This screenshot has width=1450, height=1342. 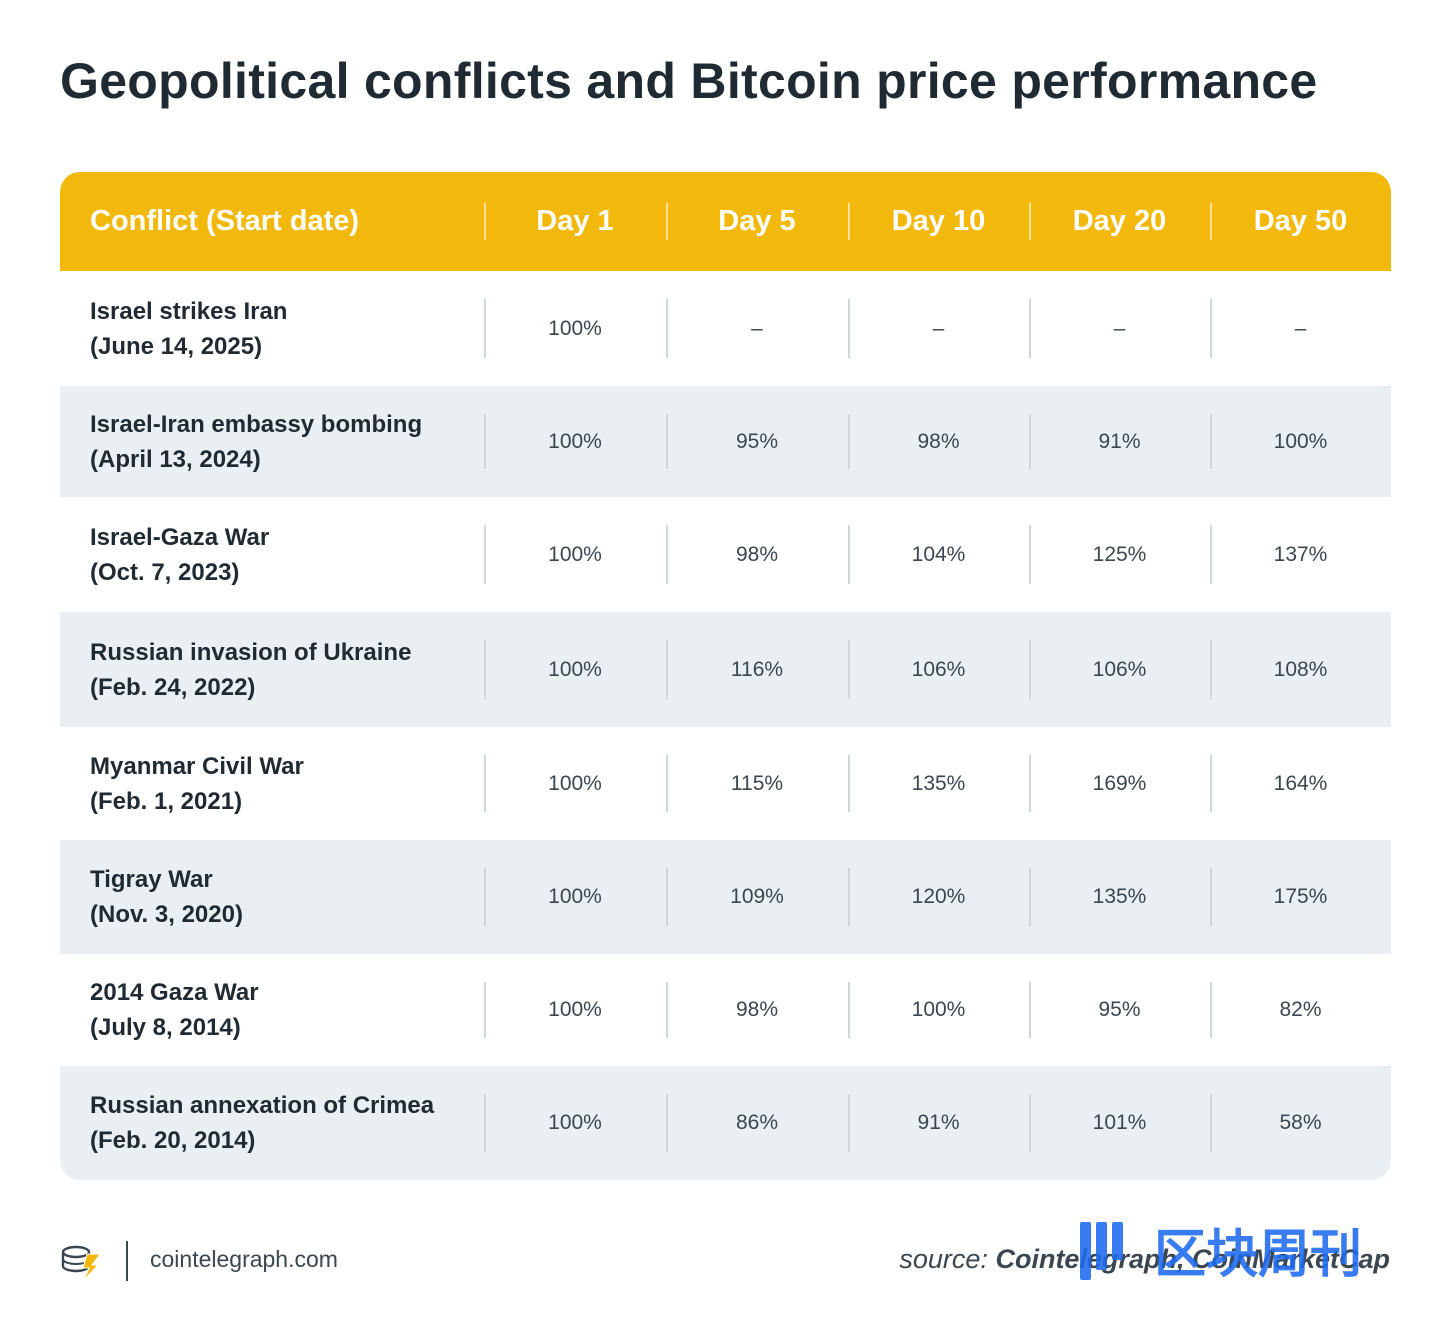 I want to click on value-text: 101%, so click(x=1119, y=1122).